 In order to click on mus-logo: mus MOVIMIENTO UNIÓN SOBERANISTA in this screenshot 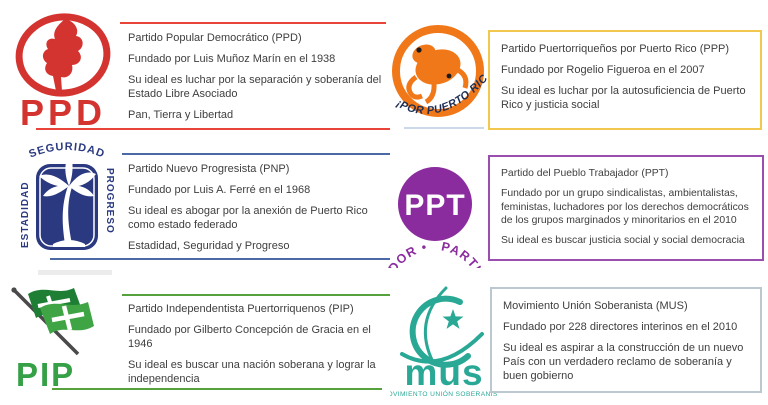, I will do `click(444, 341)`.